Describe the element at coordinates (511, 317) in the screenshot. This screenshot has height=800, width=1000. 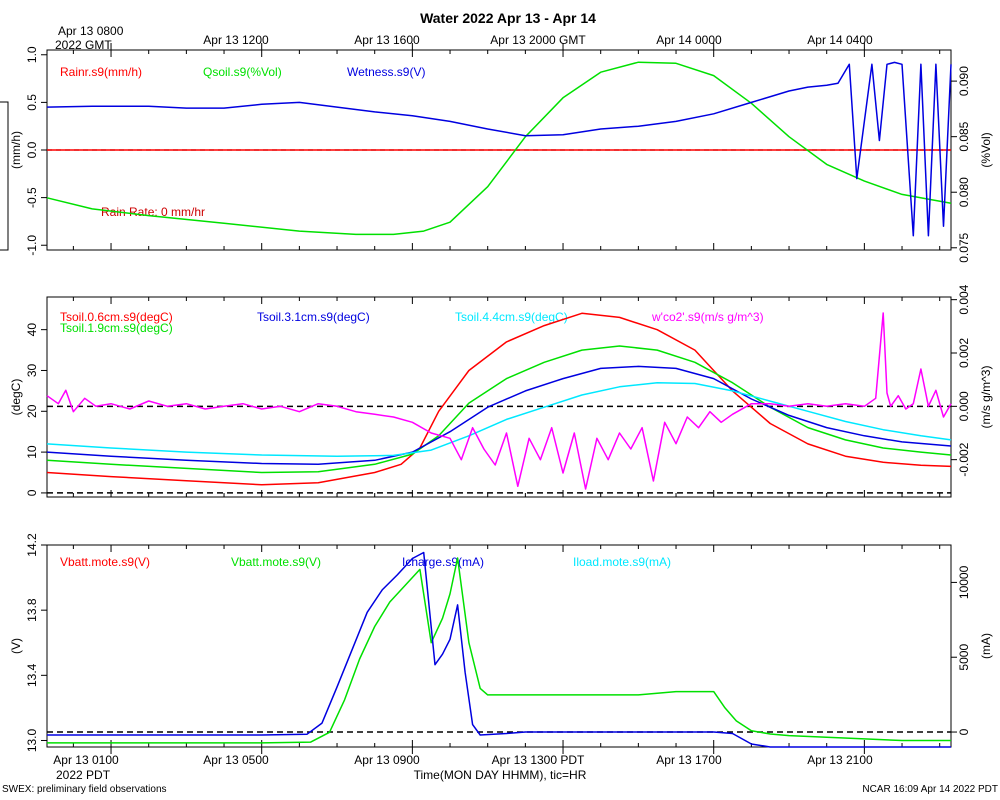
I see `legend-tsoil-4-4cm: Tsoil.4.4cm.s9(degC)` at that location.